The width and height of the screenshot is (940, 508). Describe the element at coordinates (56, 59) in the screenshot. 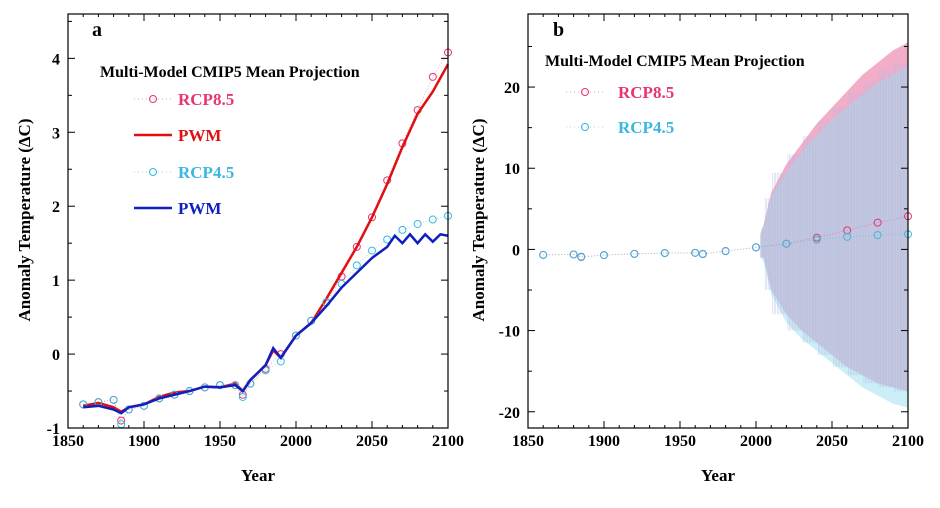

I see `y-tick-label: 4` at that location.